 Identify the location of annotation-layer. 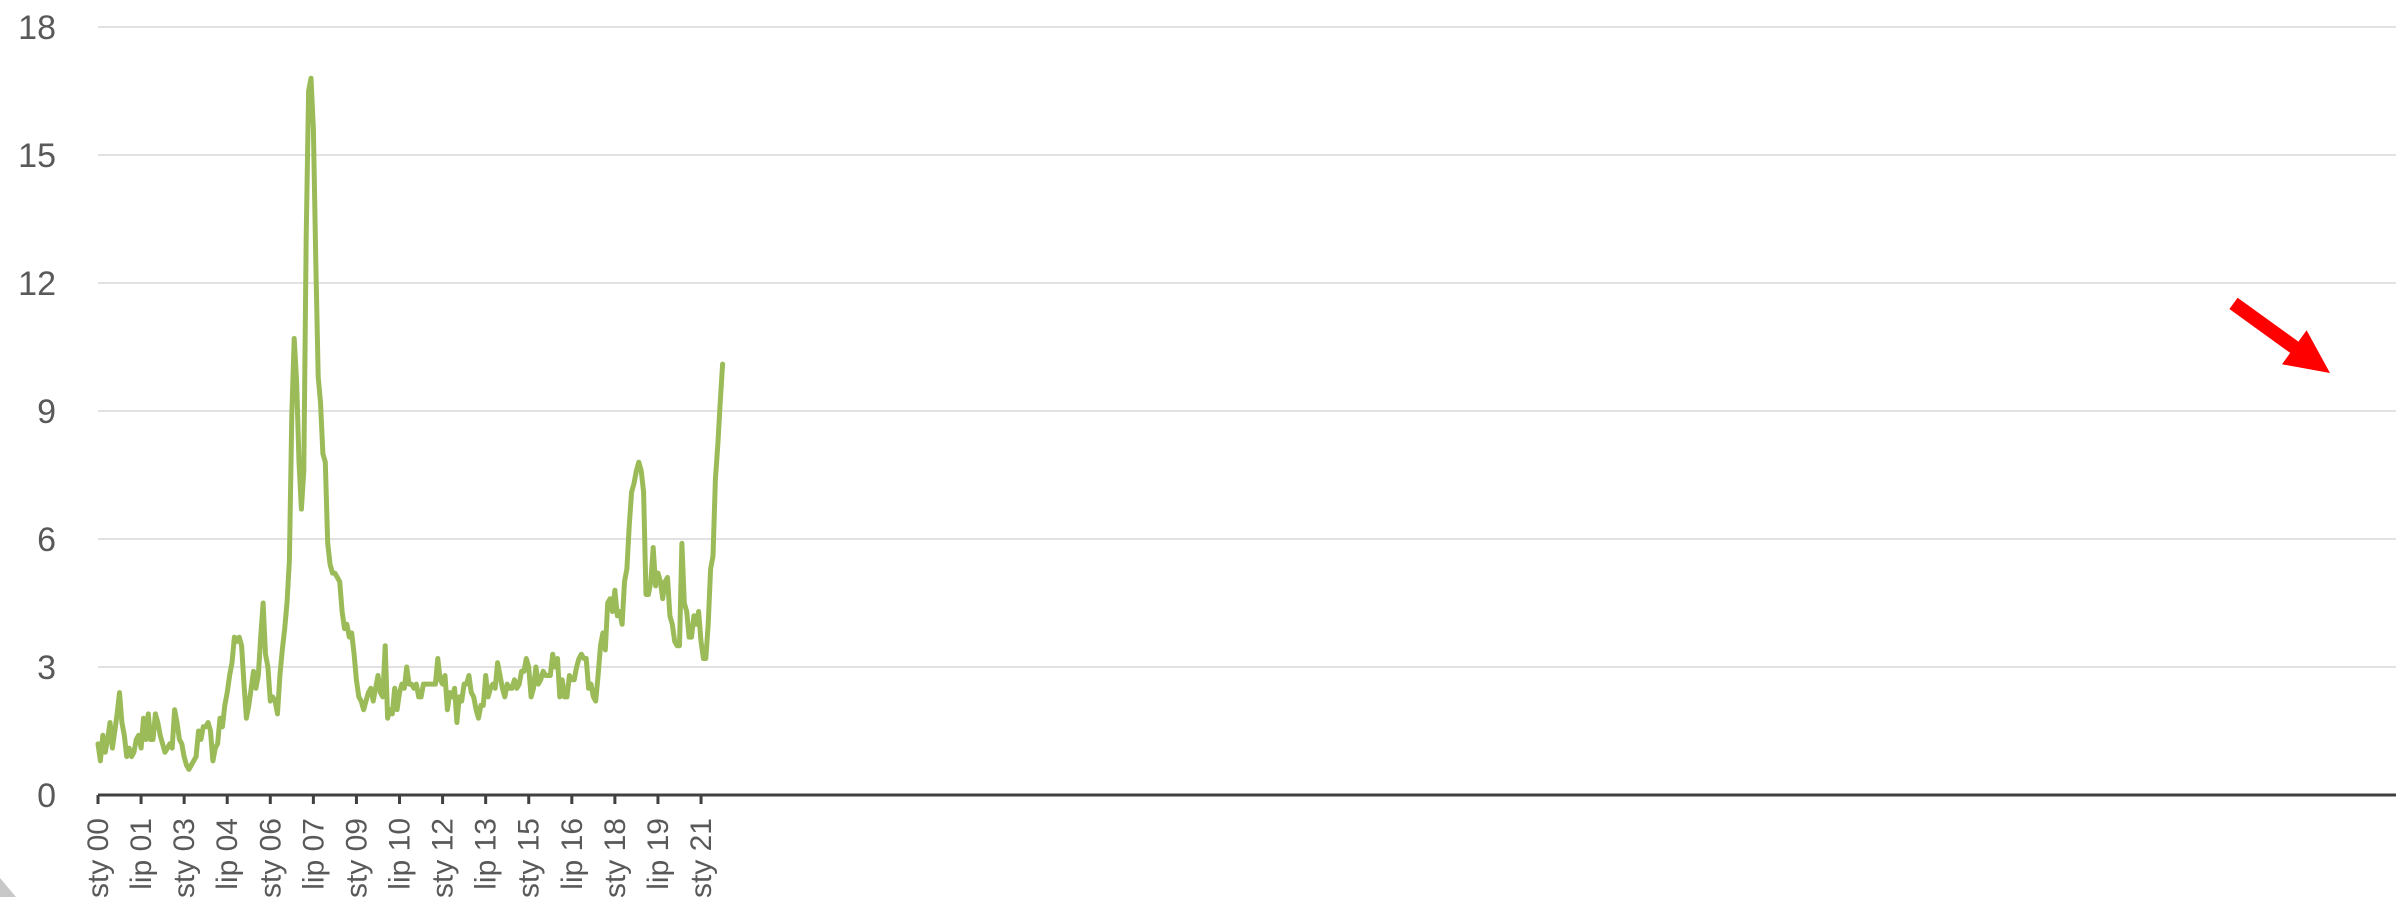
(2279, 335).